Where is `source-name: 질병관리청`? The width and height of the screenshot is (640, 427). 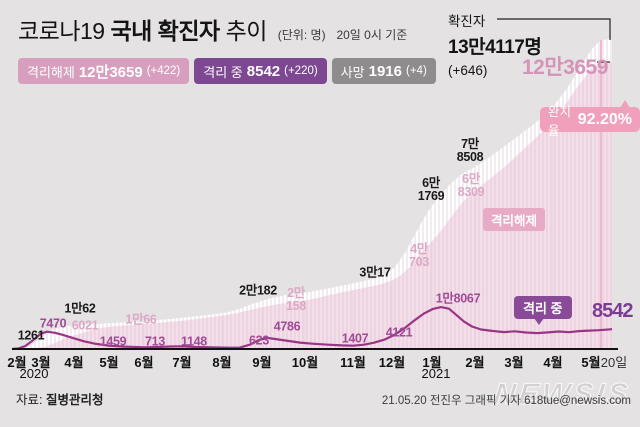
source-name: 질병관리청 is located at coordinates (74, 400).